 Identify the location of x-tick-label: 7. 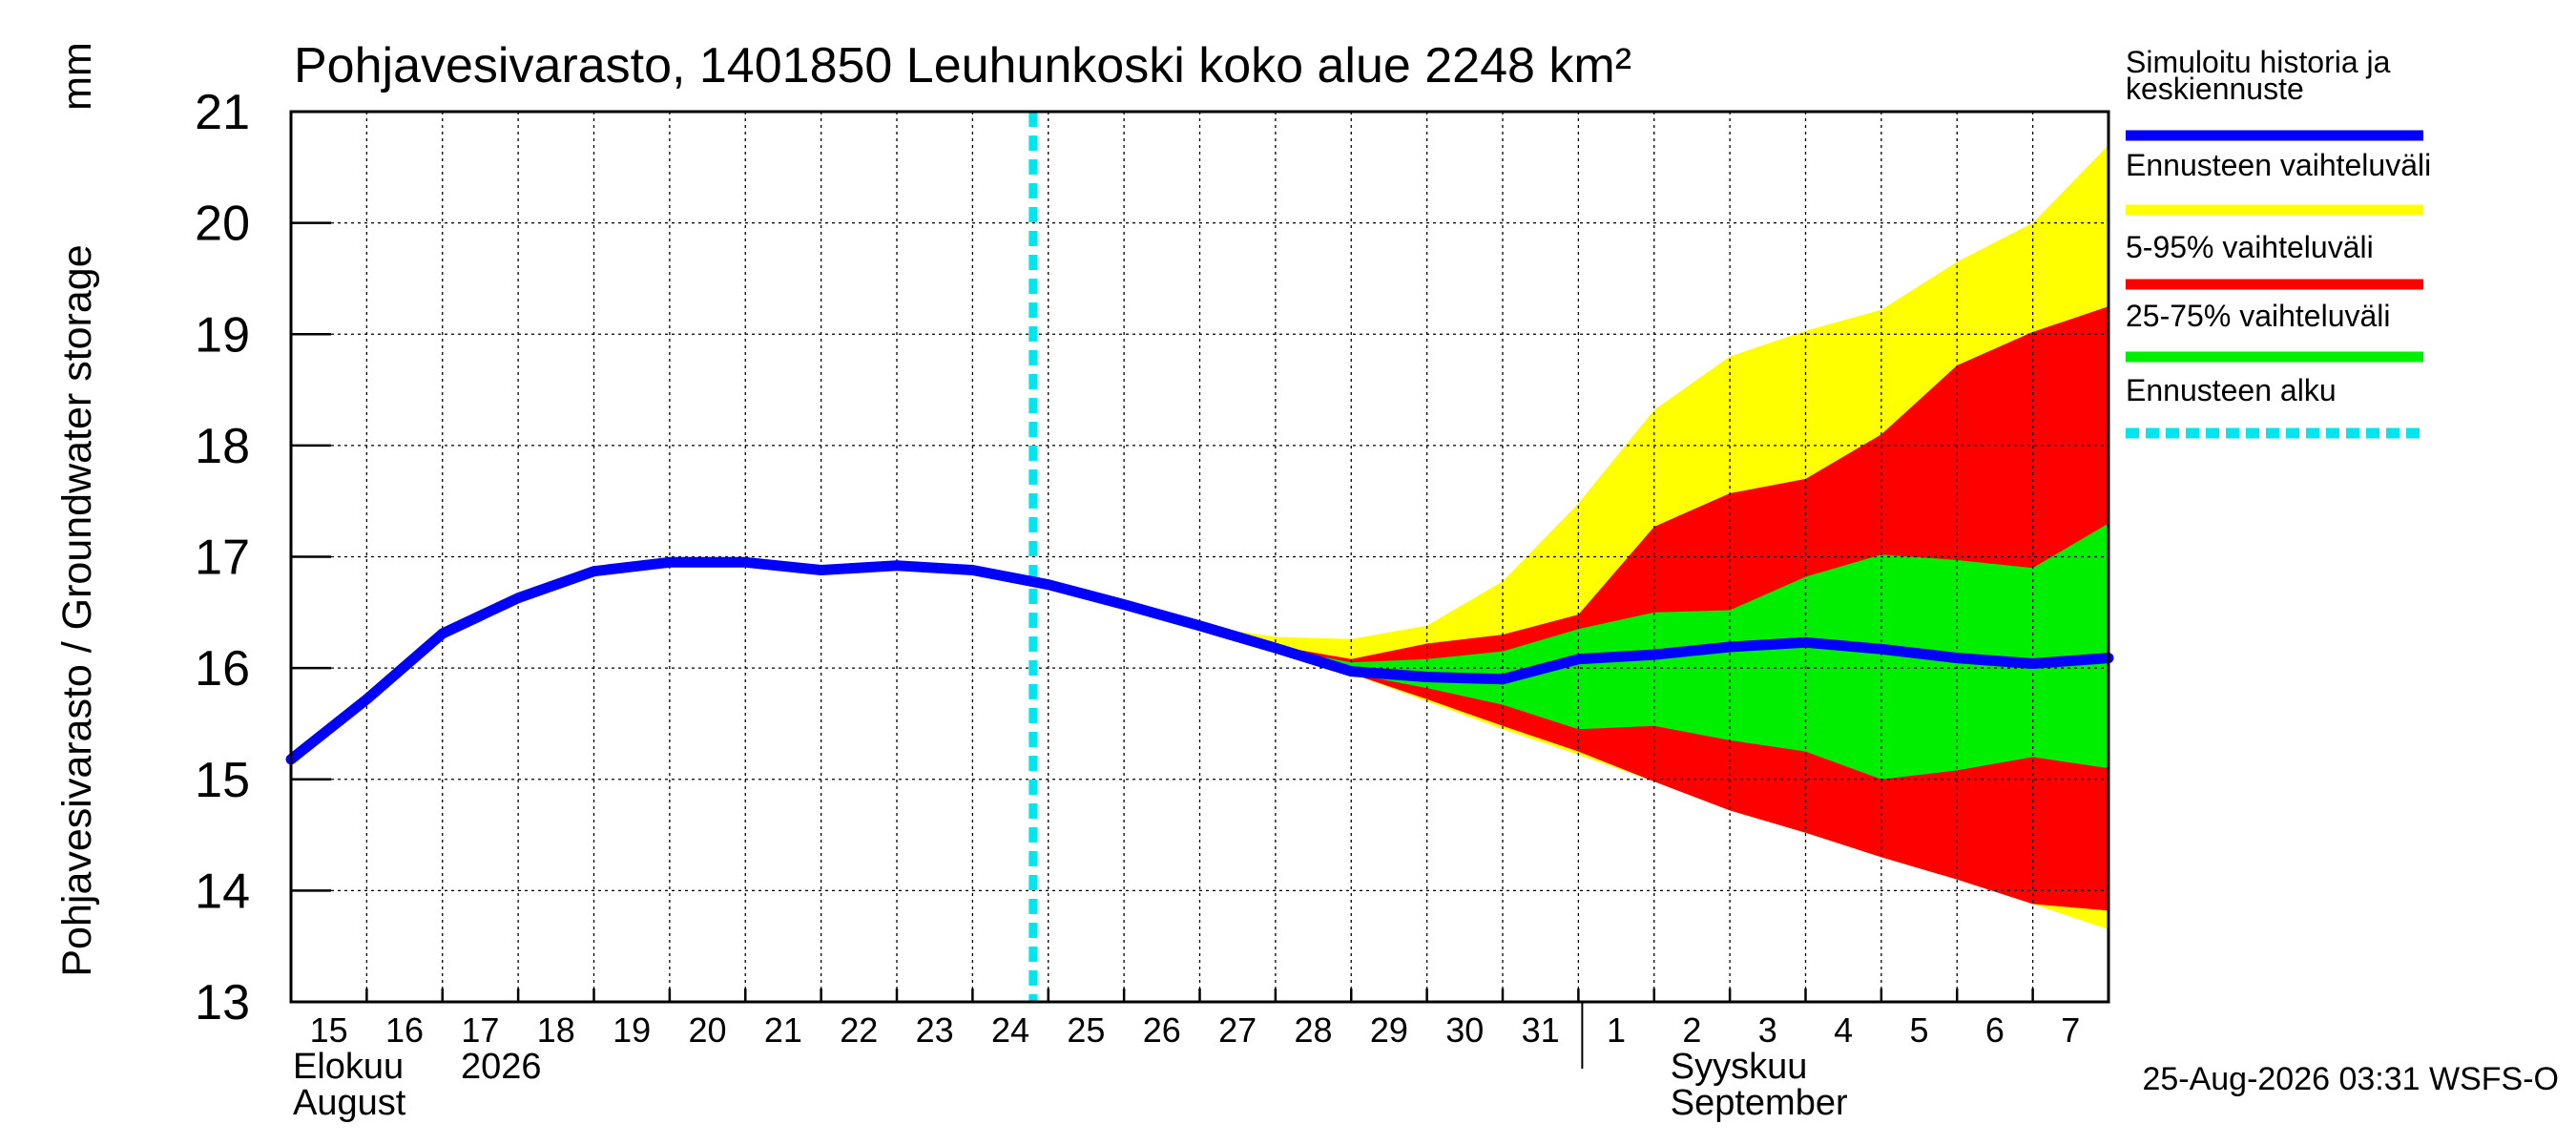
(2070, 1030).